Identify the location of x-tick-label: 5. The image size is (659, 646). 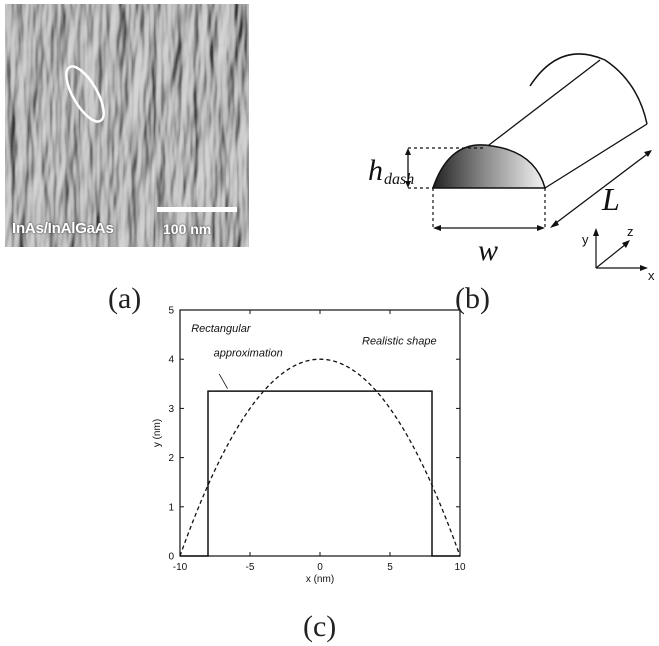
(390, 567).